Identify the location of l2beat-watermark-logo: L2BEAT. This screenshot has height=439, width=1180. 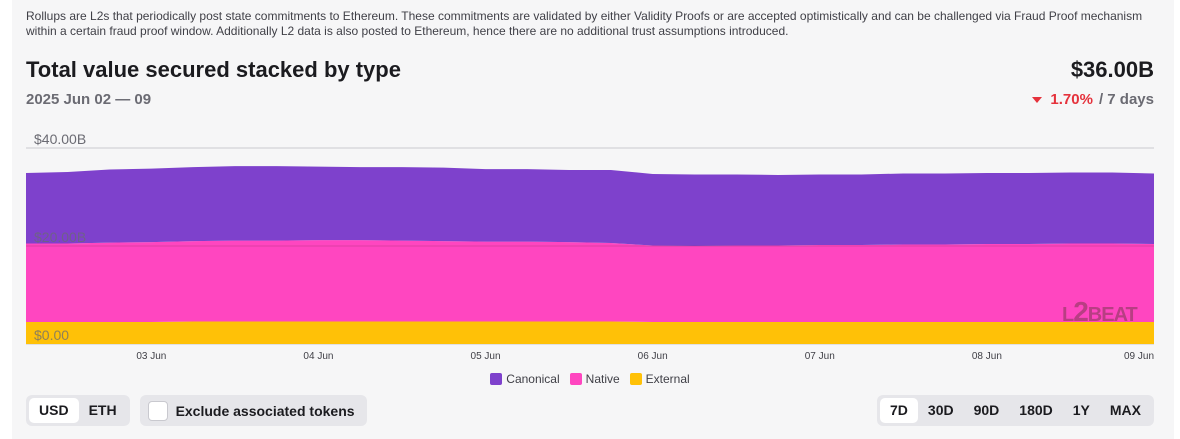
(1100, 311).